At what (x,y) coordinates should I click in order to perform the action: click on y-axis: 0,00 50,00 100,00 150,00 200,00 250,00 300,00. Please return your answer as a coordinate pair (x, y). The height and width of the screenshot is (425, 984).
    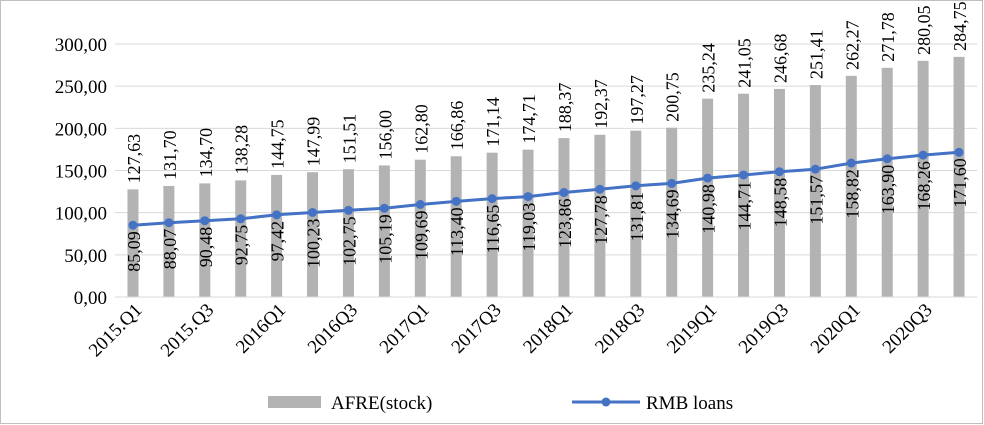
    Looking at the image, I should click on (81, 172).